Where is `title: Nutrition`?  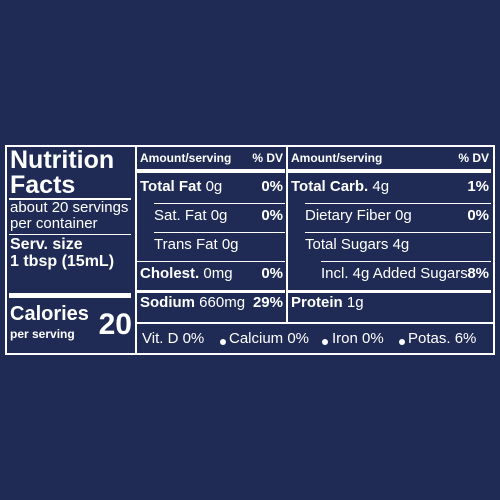 title: Nutrition is located at coordinates (62, 160).